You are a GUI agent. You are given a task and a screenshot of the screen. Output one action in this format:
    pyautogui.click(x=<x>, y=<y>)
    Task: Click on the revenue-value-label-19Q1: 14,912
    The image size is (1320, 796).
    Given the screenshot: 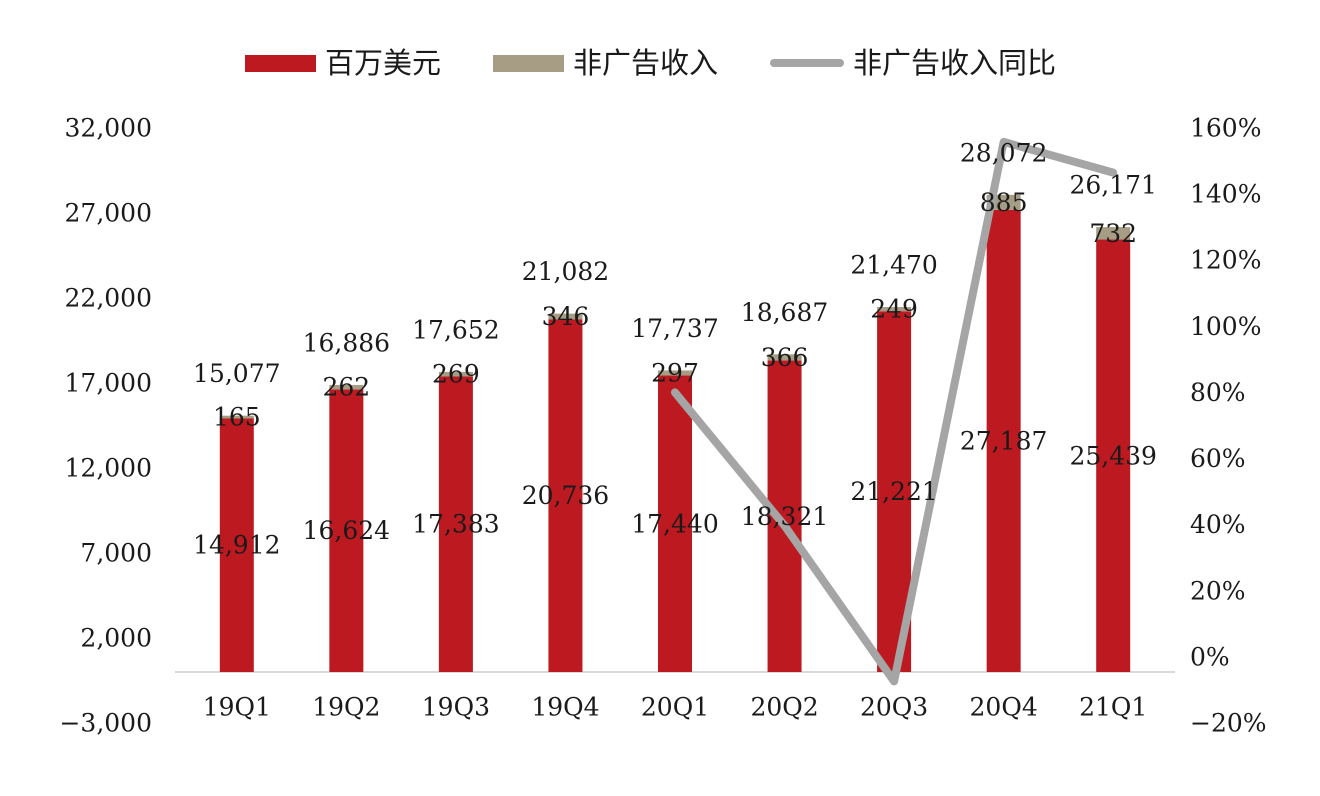 What is the action you would take?
    pyautogui.click(x=236, y=545)
    